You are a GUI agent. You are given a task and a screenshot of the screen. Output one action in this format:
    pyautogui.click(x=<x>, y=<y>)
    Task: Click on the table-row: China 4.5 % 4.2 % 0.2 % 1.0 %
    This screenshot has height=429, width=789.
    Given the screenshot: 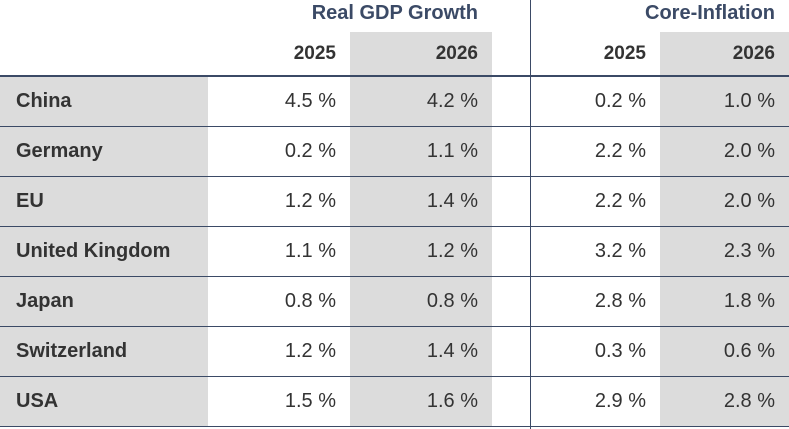 What is the action you would take?
    pyautogui.click(x=394, y=101)
    